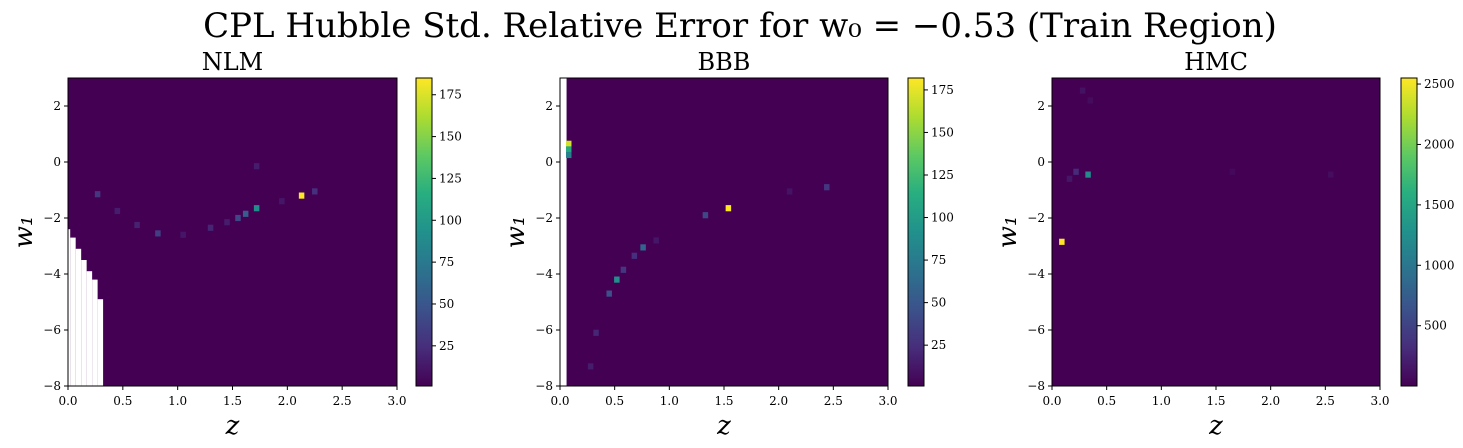 The height and width of the screenshot is (448, 1463). I want to click on colorbar-tick-label: 2000, so click(1439, 144).